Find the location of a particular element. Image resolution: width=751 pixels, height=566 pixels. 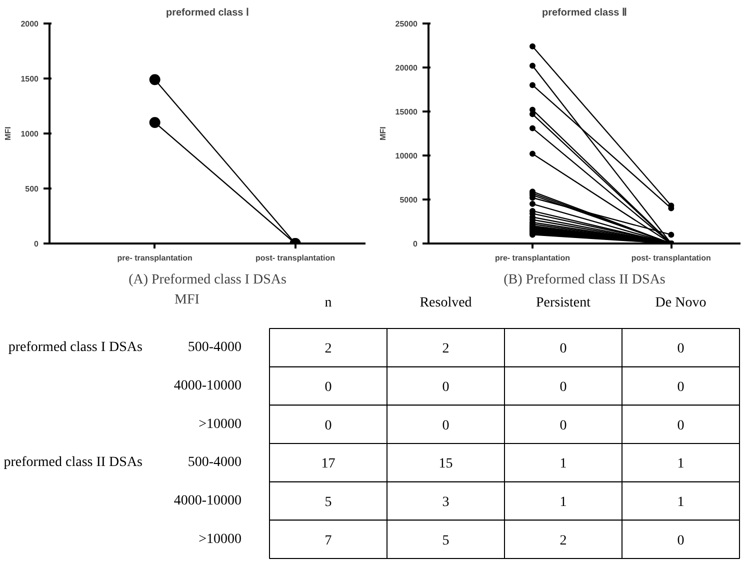

data-label: 3 is located at coordinates (446, 502).